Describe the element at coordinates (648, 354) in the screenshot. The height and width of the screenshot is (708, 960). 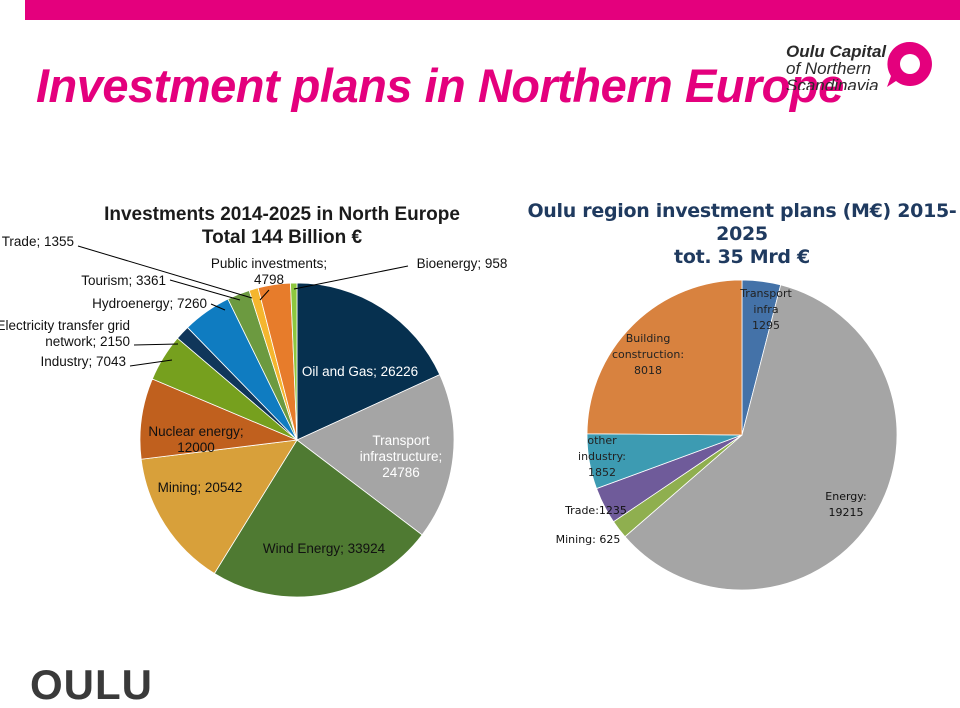
I see `data-label-building-construction: Building construction: 8018` at that location.